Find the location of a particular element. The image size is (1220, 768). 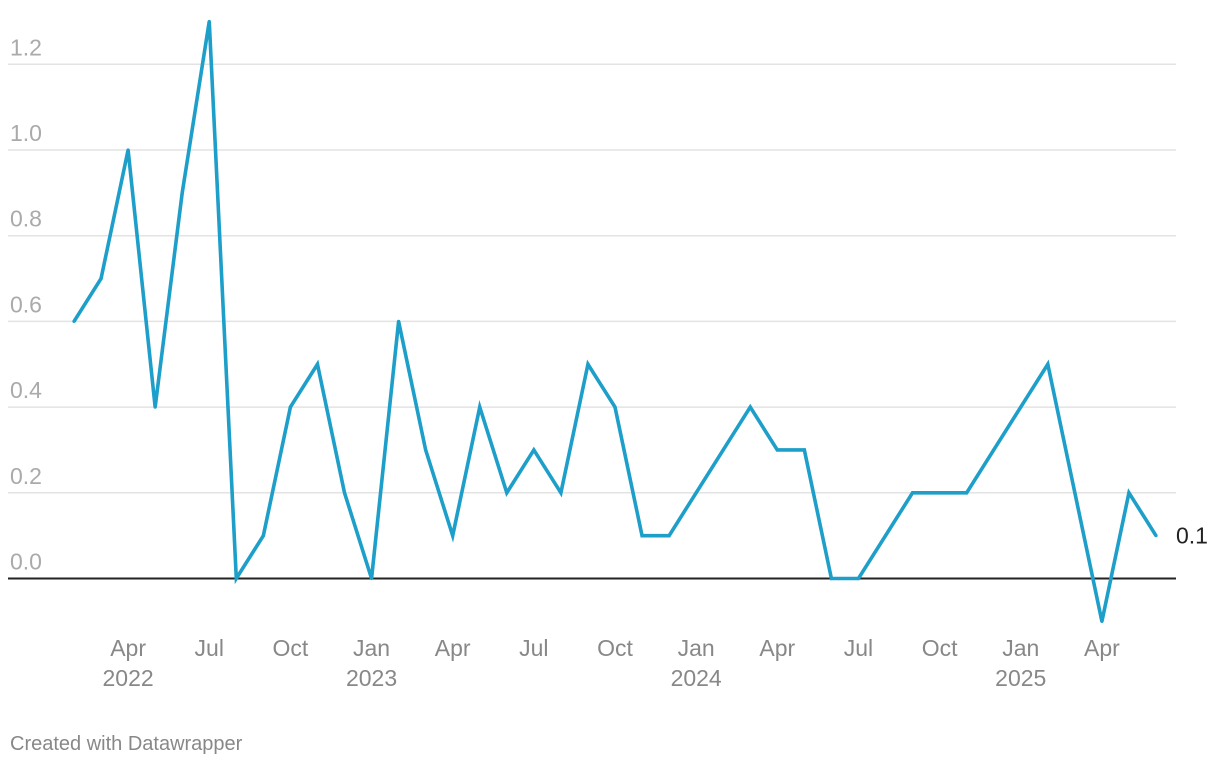

y-tick-label: 0.4 is located at coordinates (26, 390).